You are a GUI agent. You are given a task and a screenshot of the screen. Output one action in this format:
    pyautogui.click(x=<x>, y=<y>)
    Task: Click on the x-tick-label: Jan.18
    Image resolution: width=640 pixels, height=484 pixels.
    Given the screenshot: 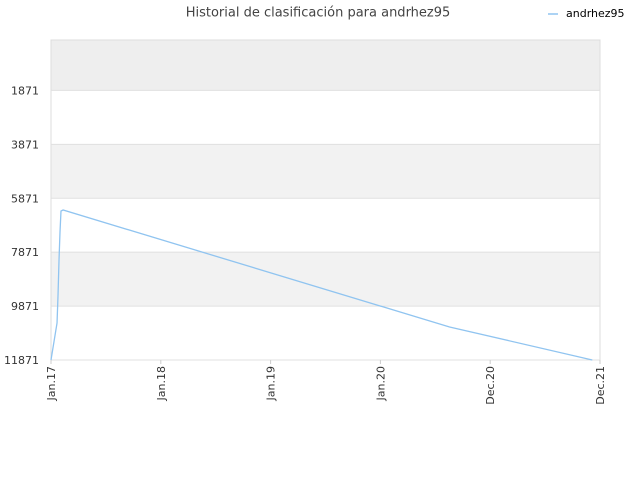 What is the action you would take?
    pyautogui.click(x=161, y=383)
    